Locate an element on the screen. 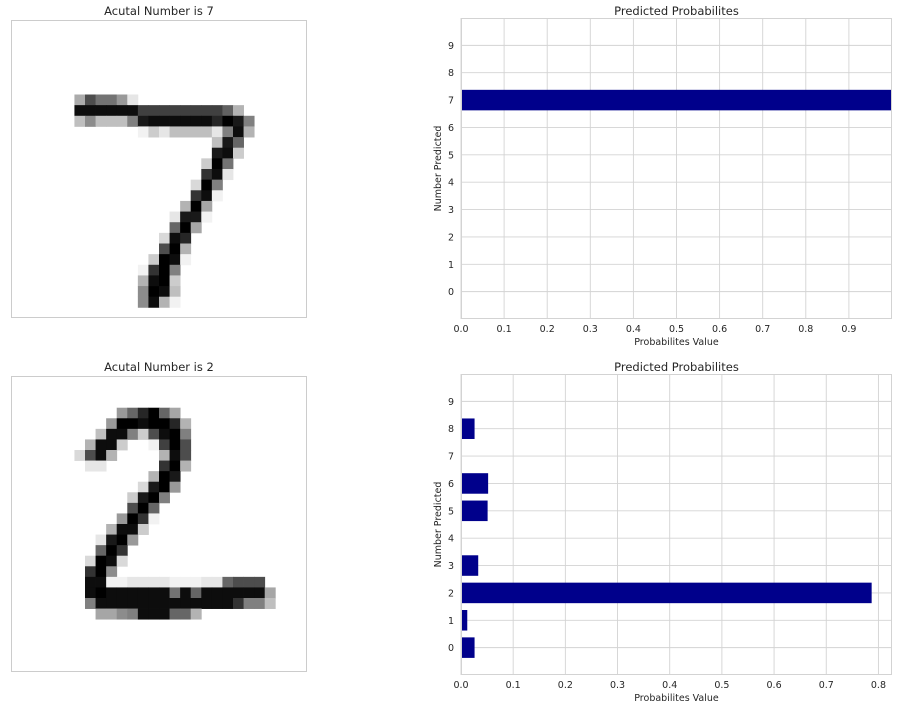 The width and height of the screenshot is (902, 713). x-tick-label: 0.9 is located at coordinates (848, 329).